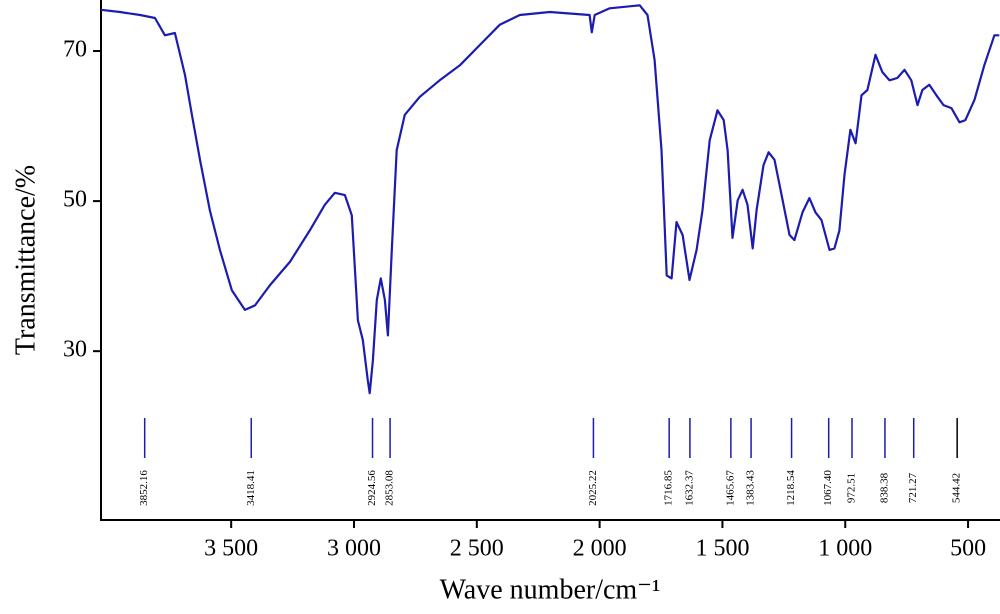 The width and height of the screenshot is (1000, 614). What do you see at coordinates (689, 488) in the screenshot?
I see `peak-label: 1632.37` at bounding box center [689, 488].